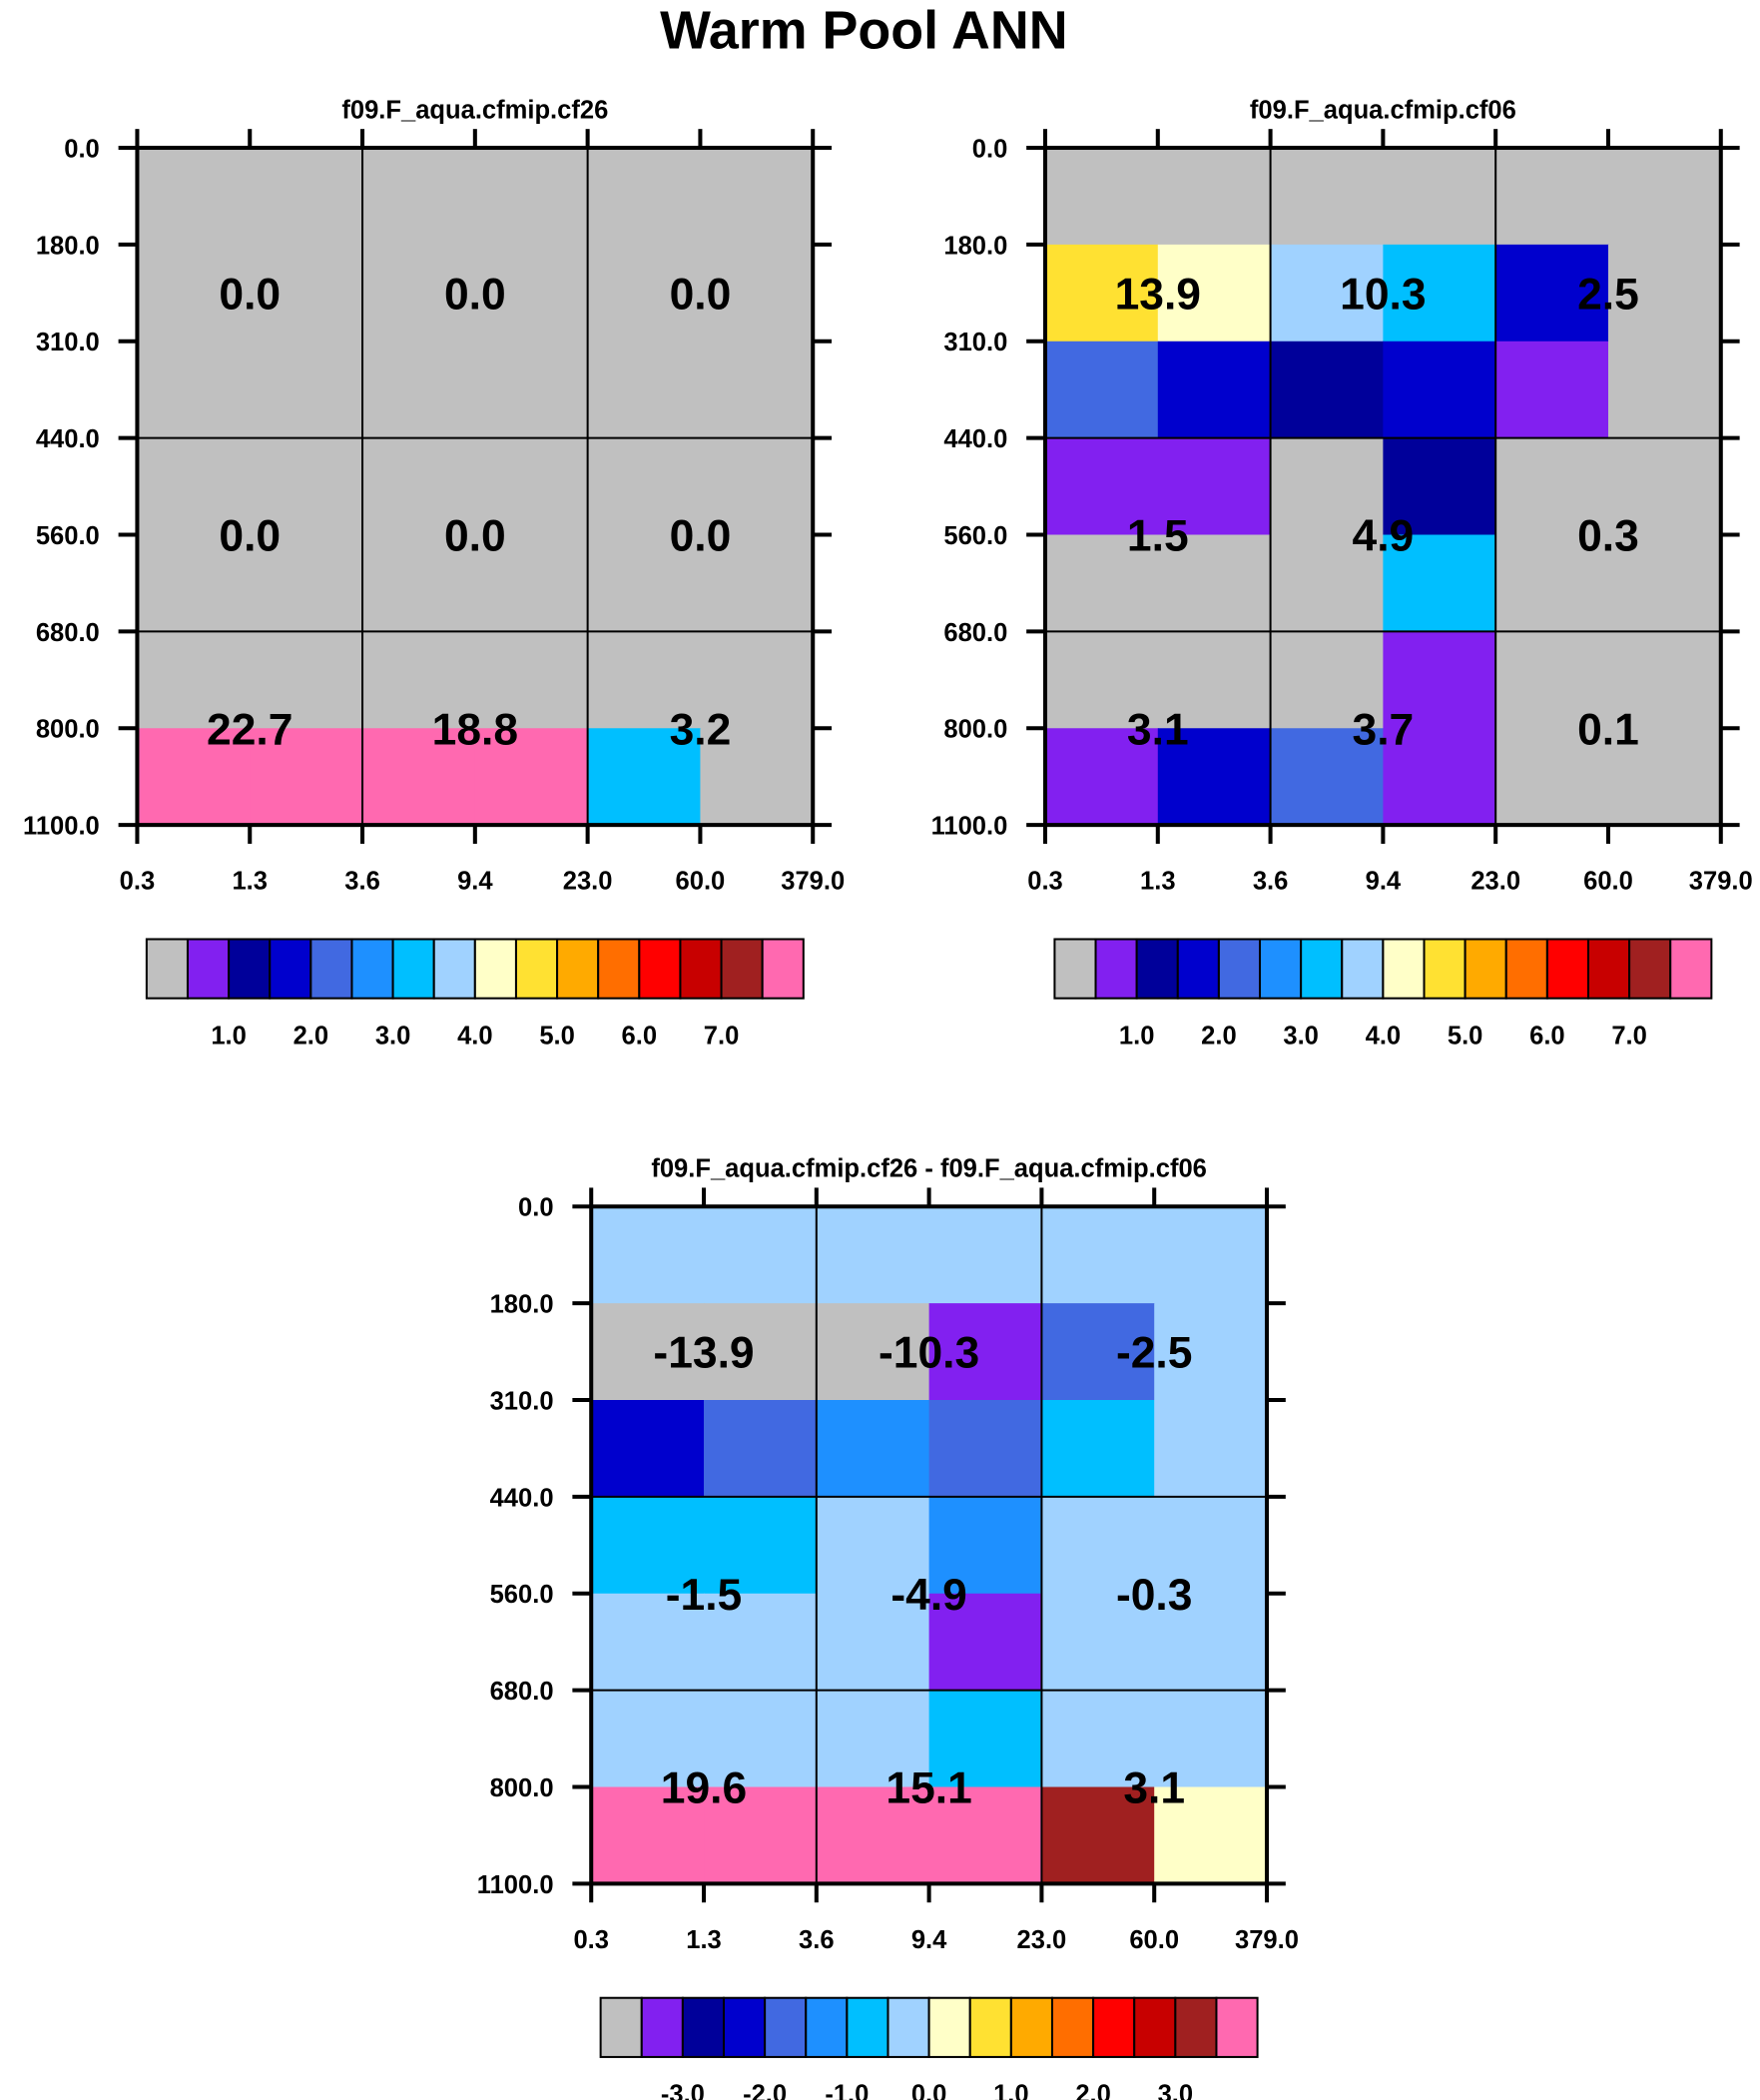  What do you see at coordinates (591, 1940) in the screenshot?
I see `x-tick-label: 0.3` at bounding box center [591, 1940].